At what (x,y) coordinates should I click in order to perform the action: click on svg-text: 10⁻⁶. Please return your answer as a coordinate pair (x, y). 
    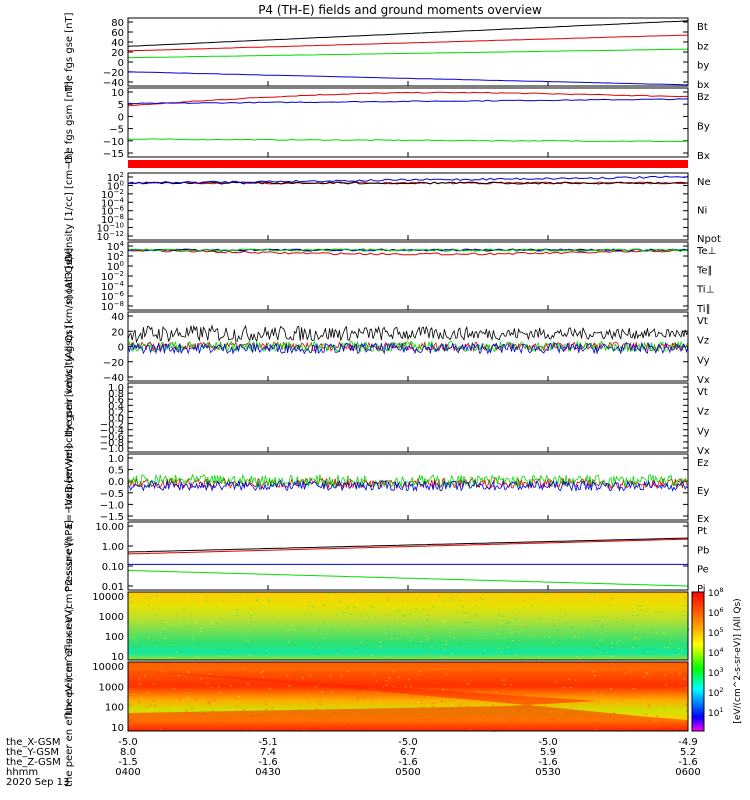
    Looking at the image, I should click on (113, 296).